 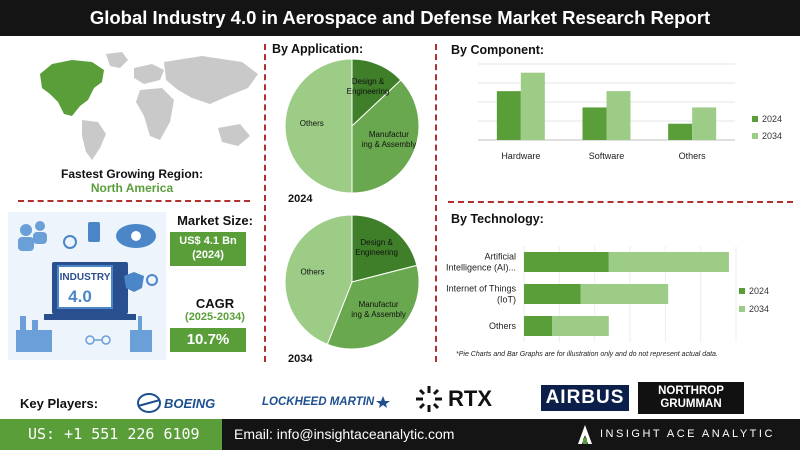 I want to click on brand-logo-icon, so click(x=585, y=434).